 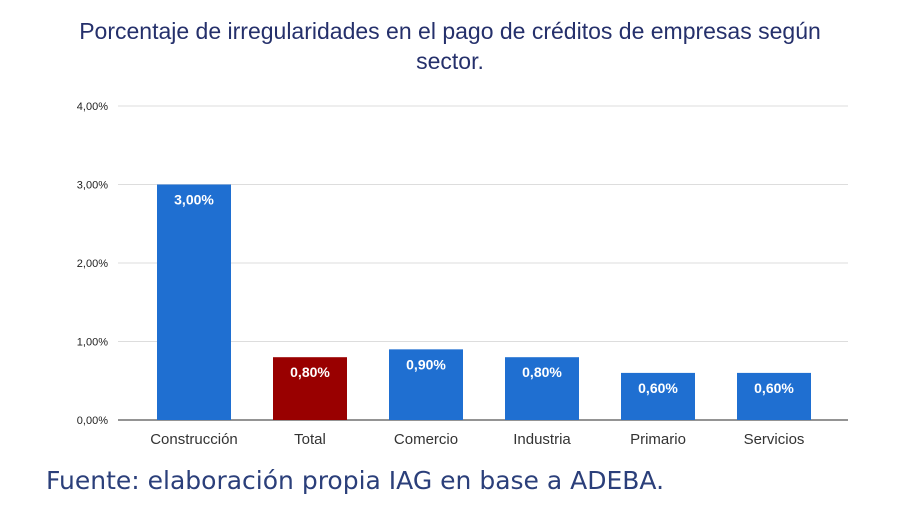 I want to click on x-tick-label: Total, so click(x=310, y=439).